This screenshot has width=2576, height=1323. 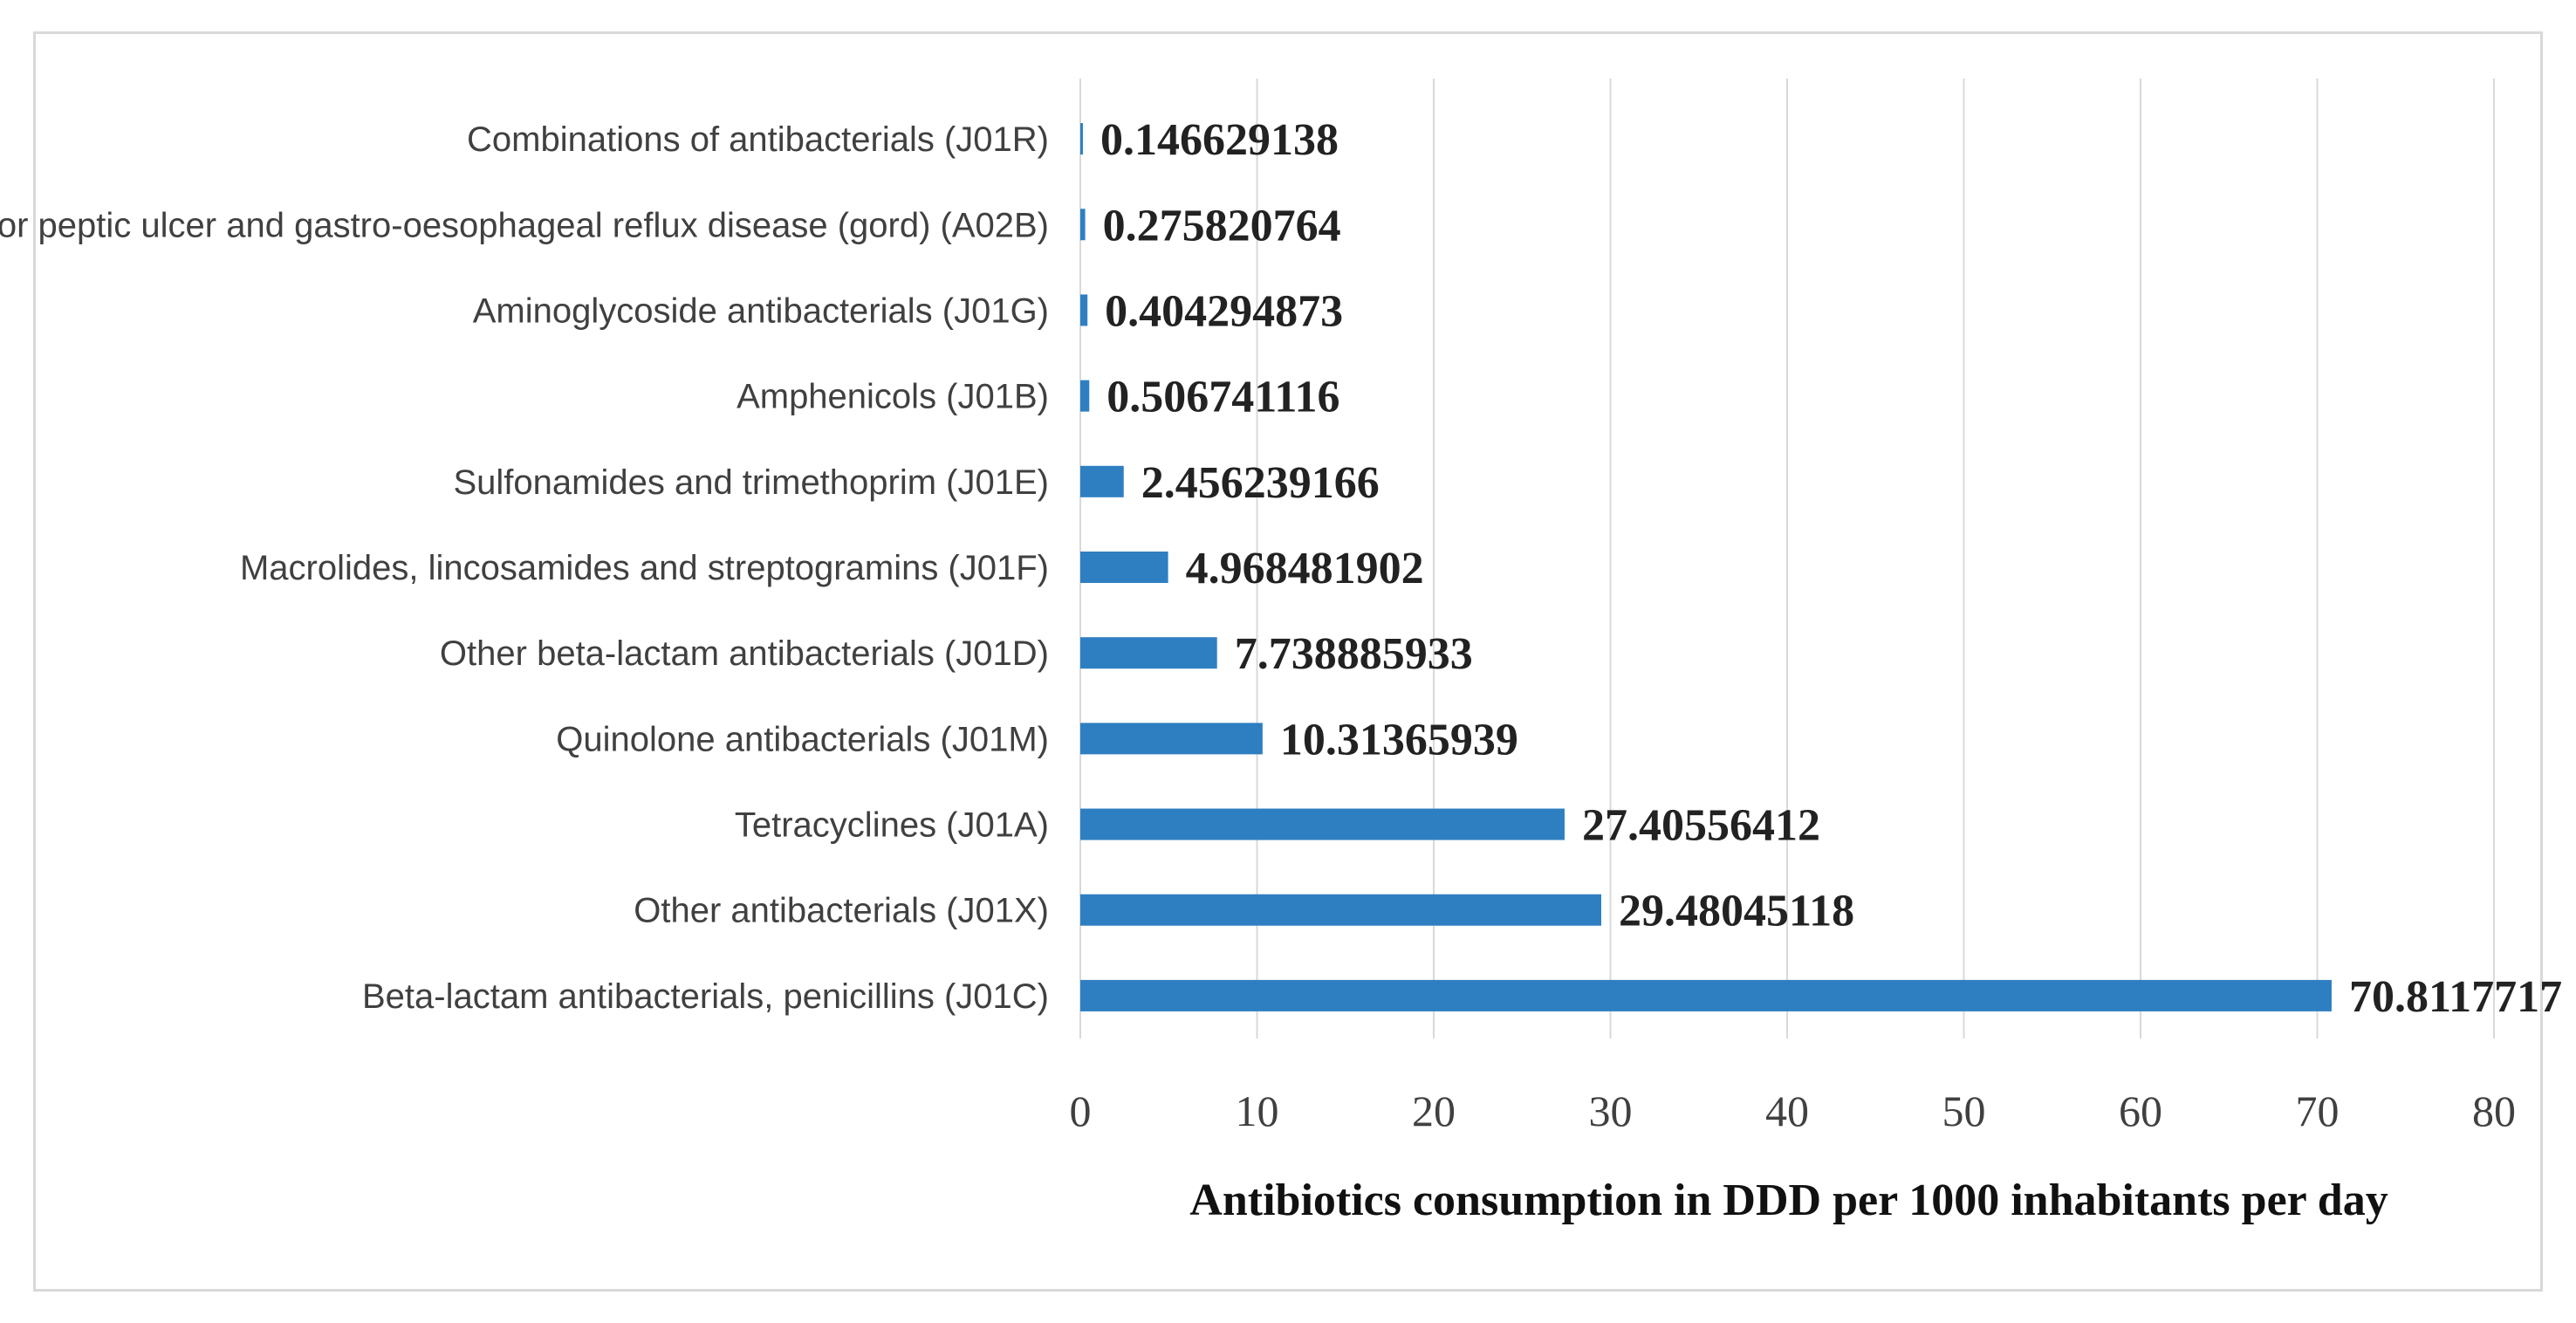 I want to click on data-label: 10.31365939, so click(x=1399, y=739).